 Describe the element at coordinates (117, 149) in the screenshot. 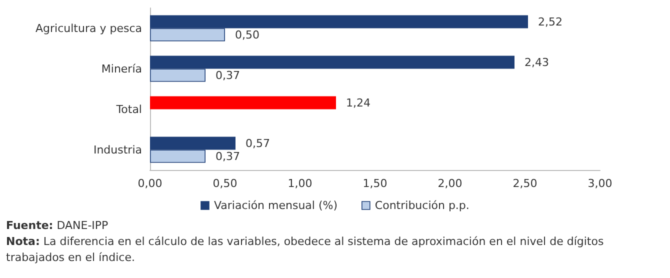

I see `y-tick-label: Industria` at that location.